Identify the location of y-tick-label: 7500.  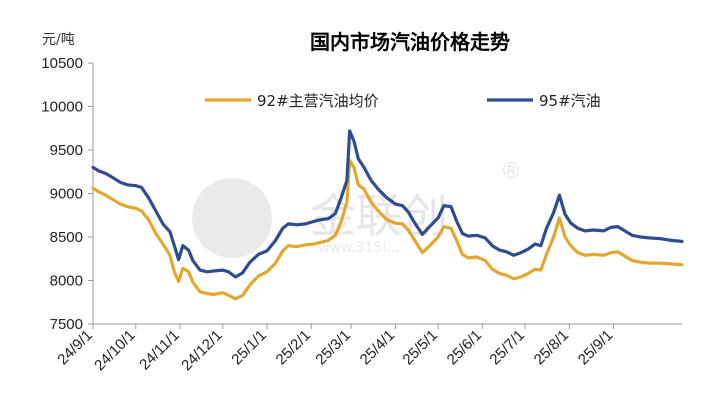
(66, 324).